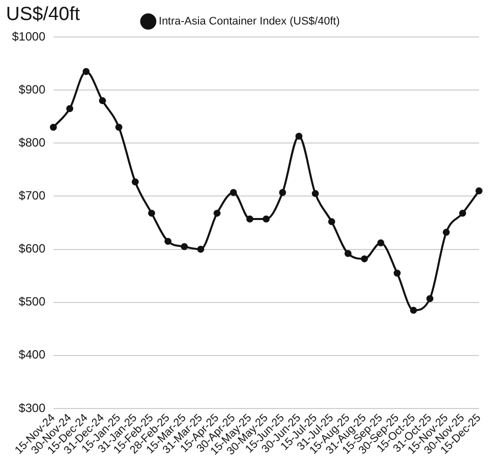 This screenshot has height=465, width=495. I want to click on y-tick-label: $900, so click(32, 89).